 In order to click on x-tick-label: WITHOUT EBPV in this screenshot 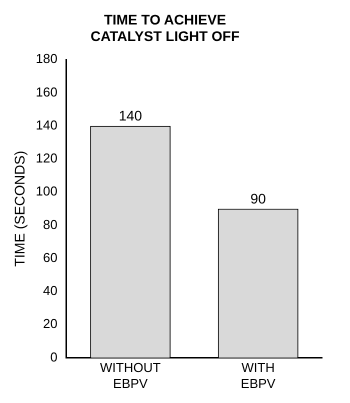, I will do `click(130, 375)`.